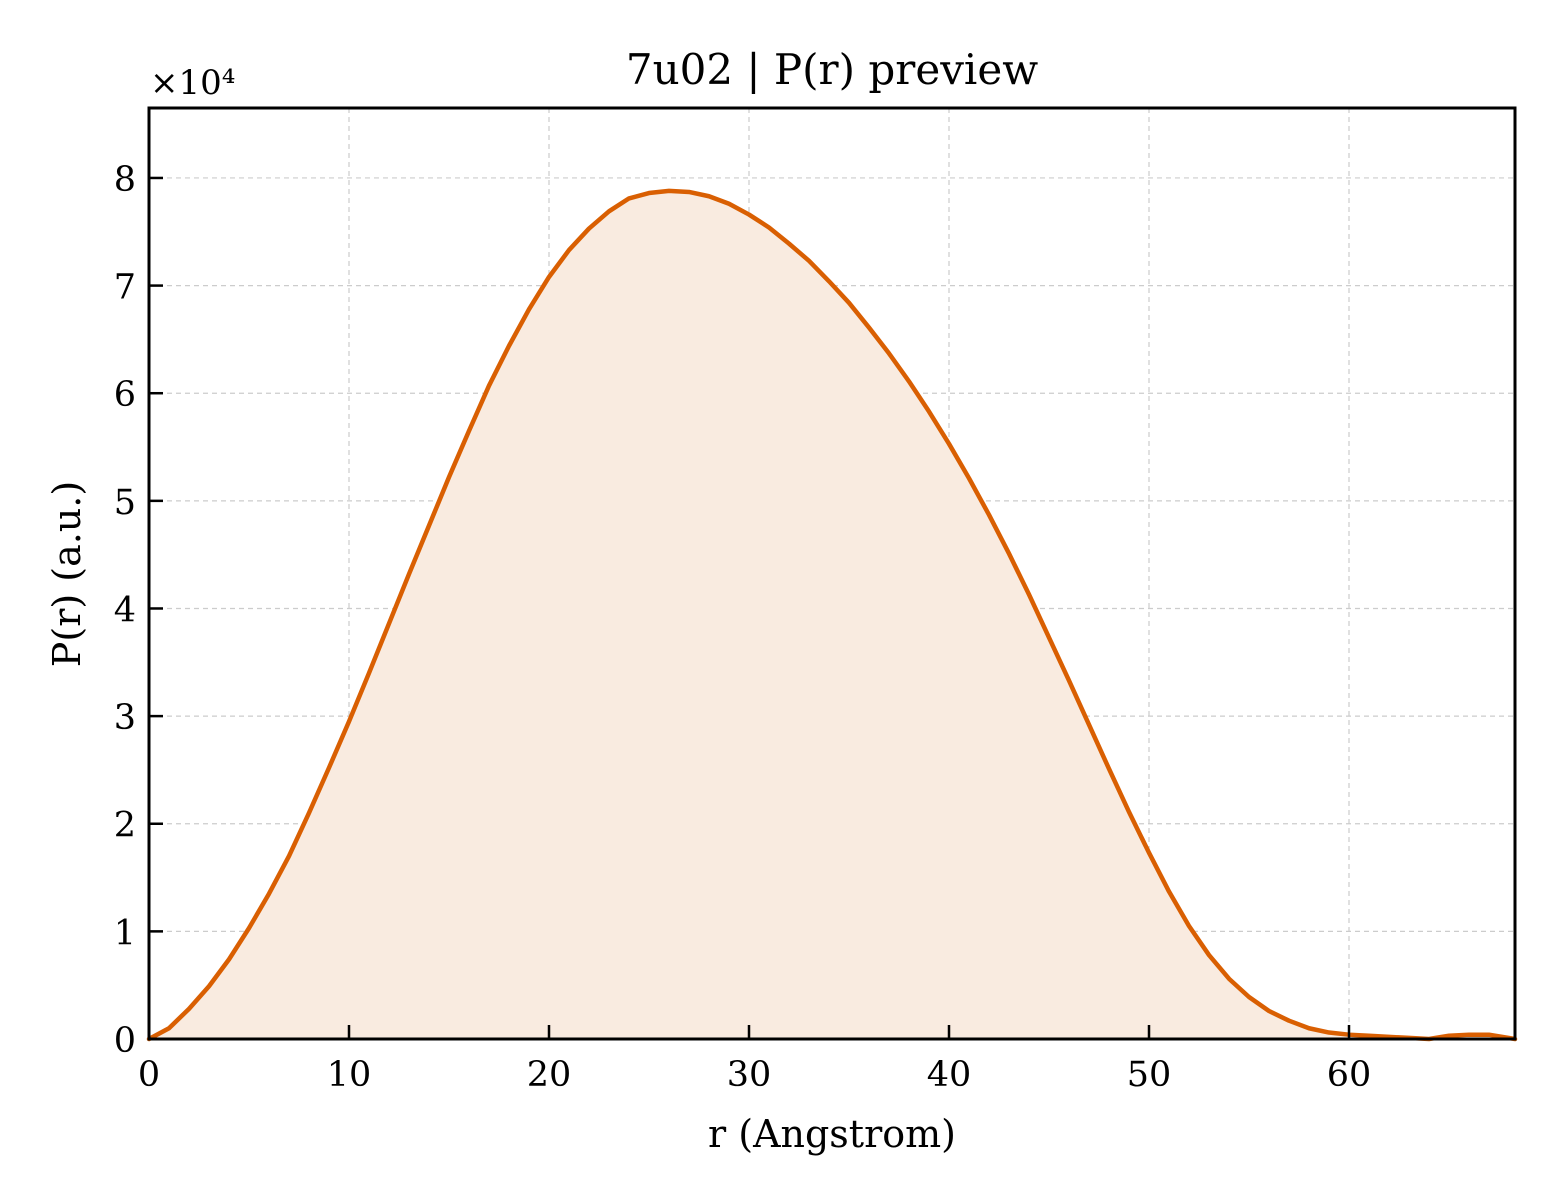  What do you see at coordinates (125, 933) in the screenshot?
I see `y-tick-label: 1` at bounding box center [125, 933].